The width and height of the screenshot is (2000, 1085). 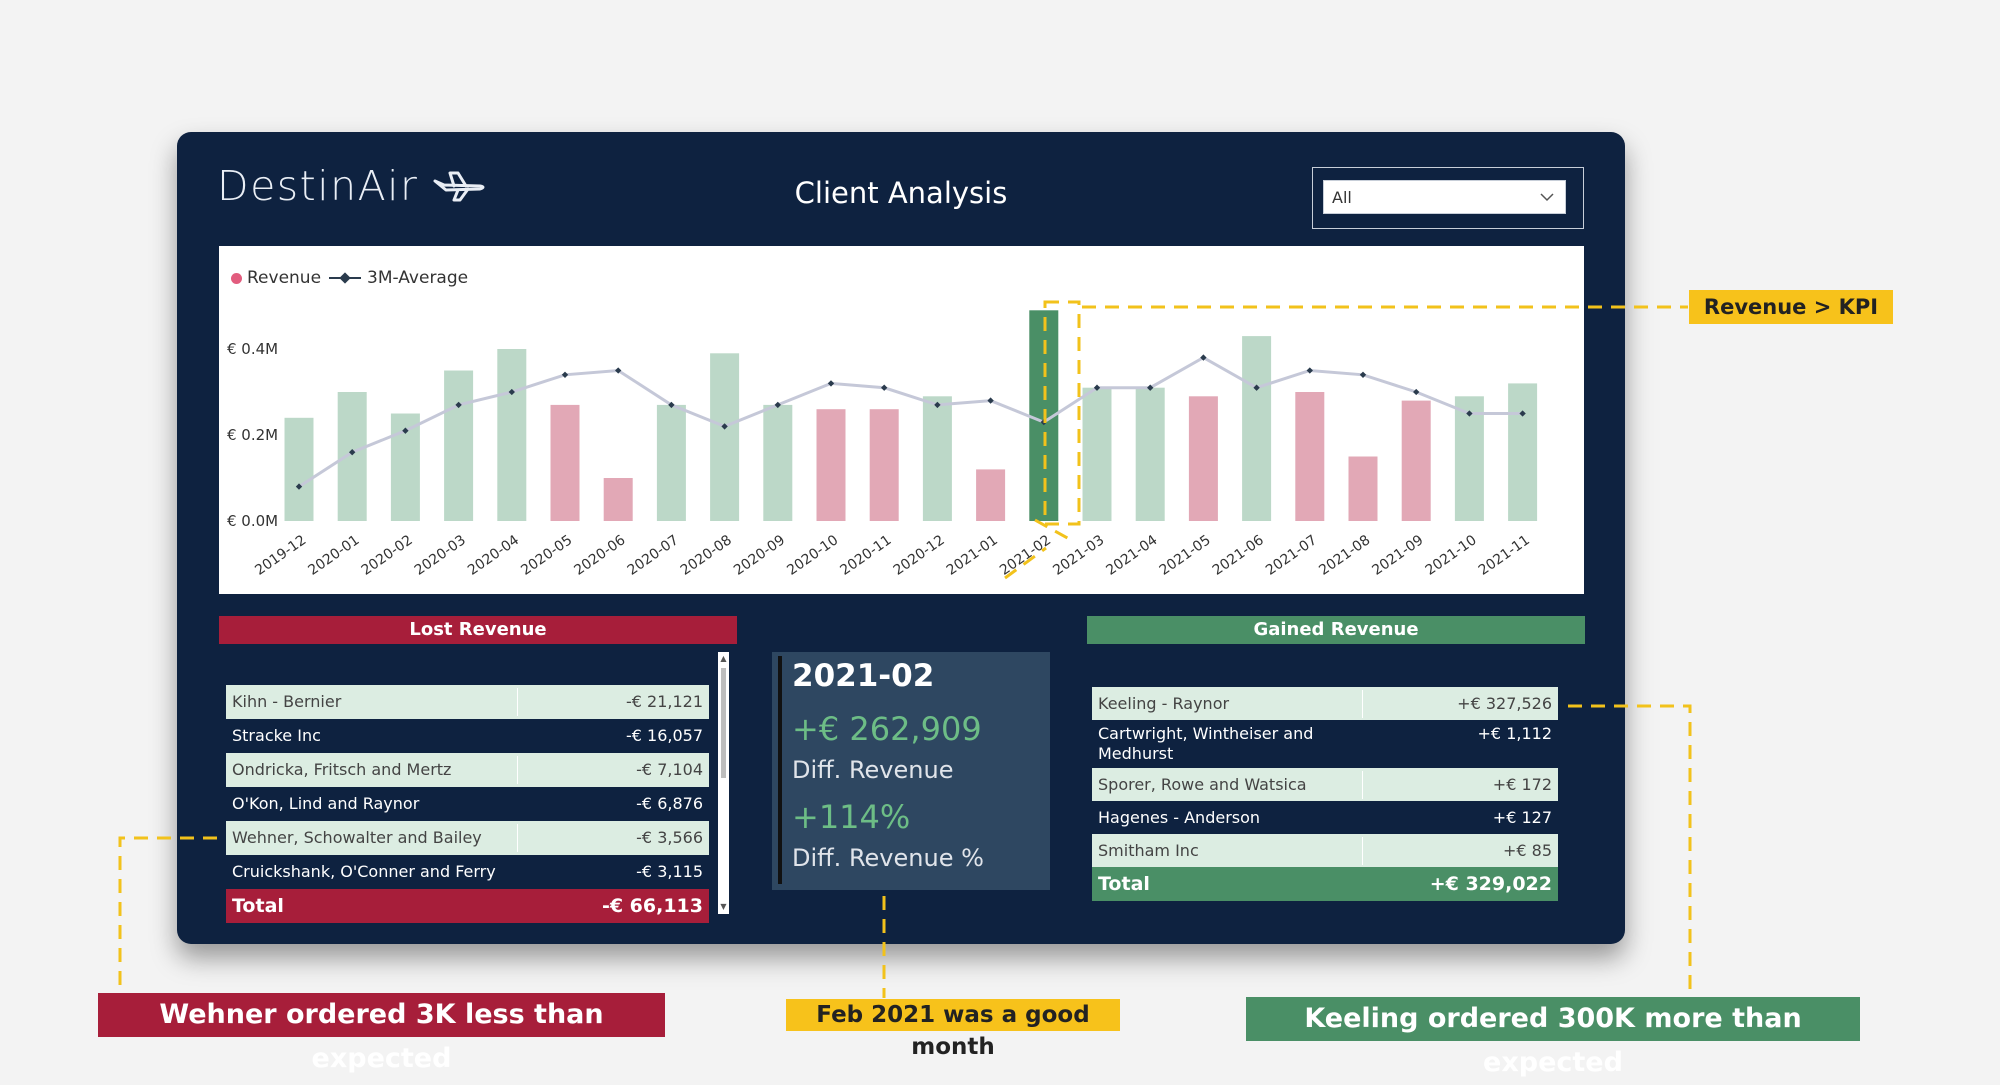 I want to click on x-tick-label: 2020-09, so click(x=759, y=555).